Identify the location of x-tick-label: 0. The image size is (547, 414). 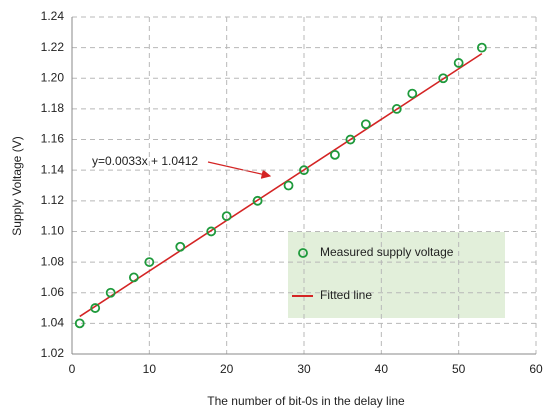
(72, 369).